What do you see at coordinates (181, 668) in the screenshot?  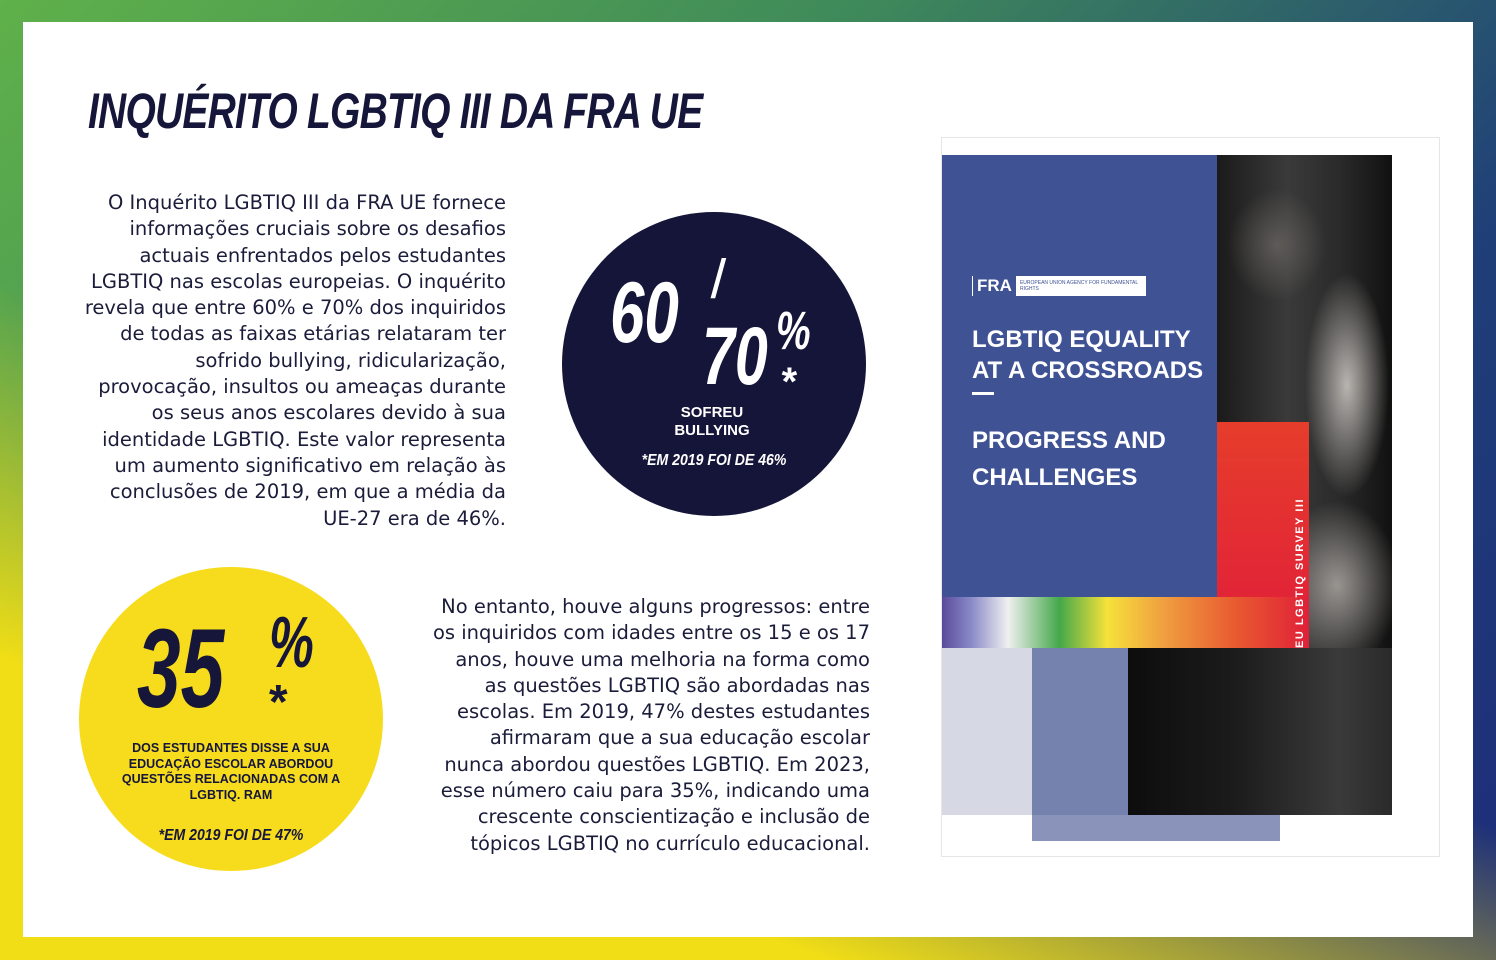 I see `stat-value-35: 35` at bounding box center [181, 668].